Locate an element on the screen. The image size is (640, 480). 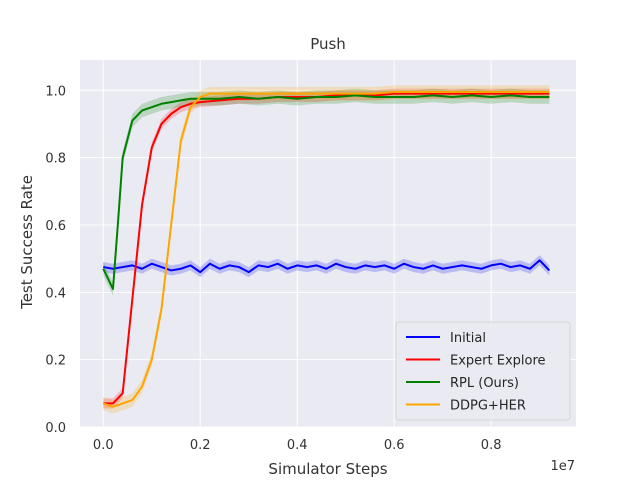
y-axis-label: Test Success Rate is located at coordinates (27, 242).